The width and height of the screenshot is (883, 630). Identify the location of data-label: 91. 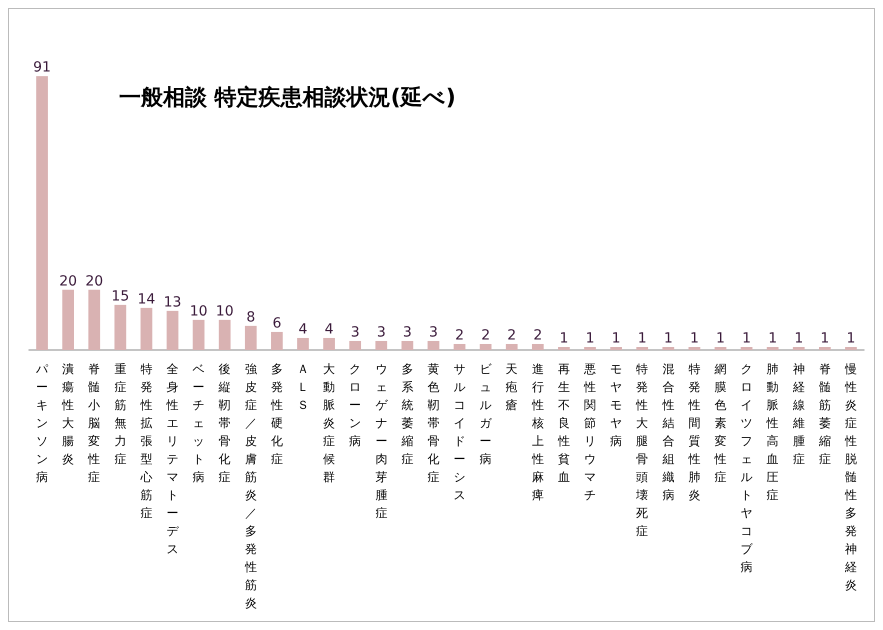
(42, 68).